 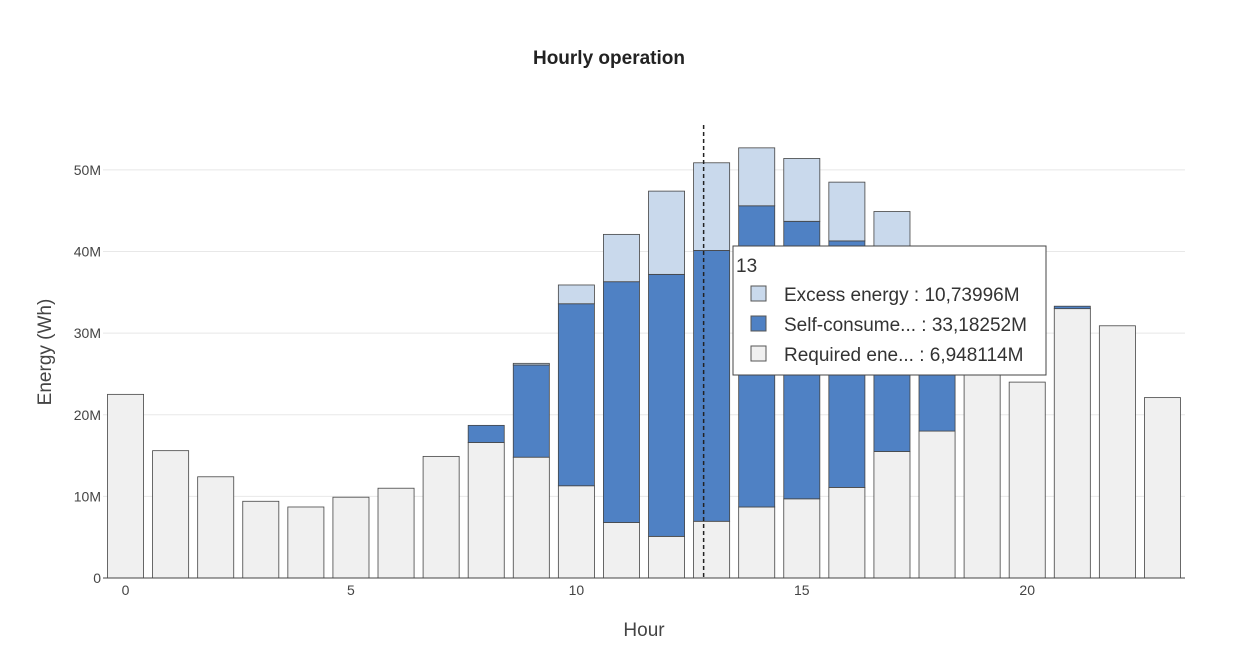 What do you see at coordinates (97, 578) in the screenshot?
I see `y-tick-label: 0` at bounding box center [97, 578].